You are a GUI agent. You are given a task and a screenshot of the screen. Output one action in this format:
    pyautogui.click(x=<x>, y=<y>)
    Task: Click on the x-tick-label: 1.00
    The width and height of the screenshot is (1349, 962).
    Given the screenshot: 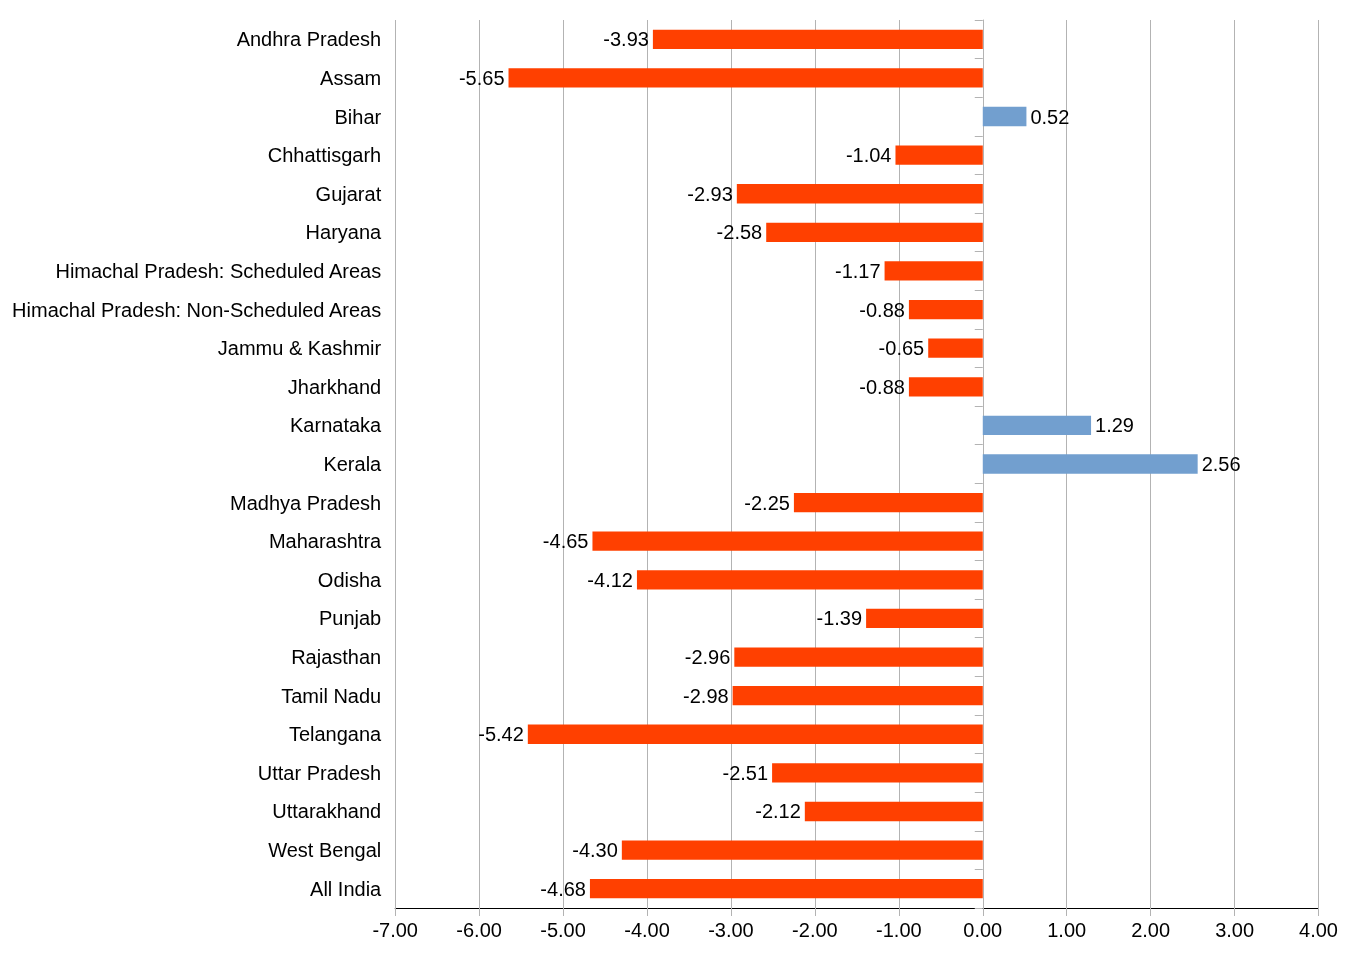 What is the action you would take?
    pyautogui.click(x=1067, y=930)
    